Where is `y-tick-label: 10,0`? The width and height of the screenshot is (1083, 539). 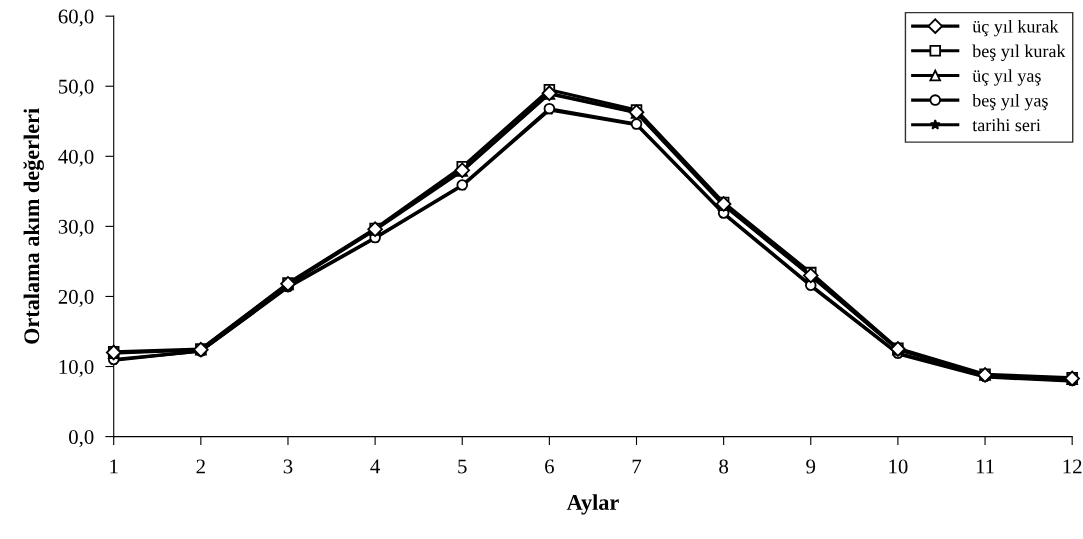 y-tick-label: 10,0 is located at coordinates (76, 368).